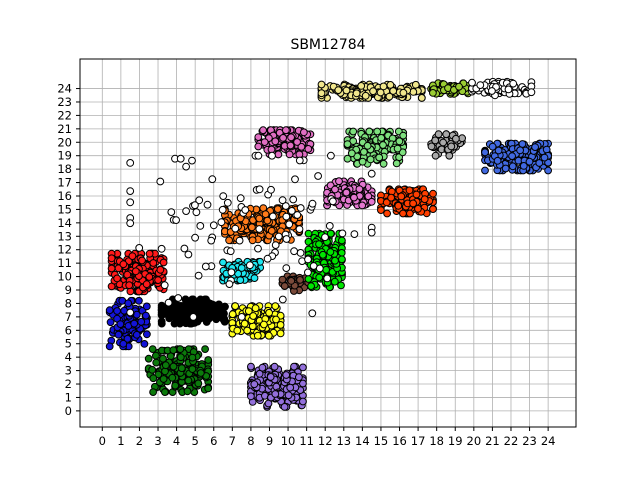  Describe the element at coordinates (327, 45) in the screenshot. I see `chart-title: SBM12784` at that location.